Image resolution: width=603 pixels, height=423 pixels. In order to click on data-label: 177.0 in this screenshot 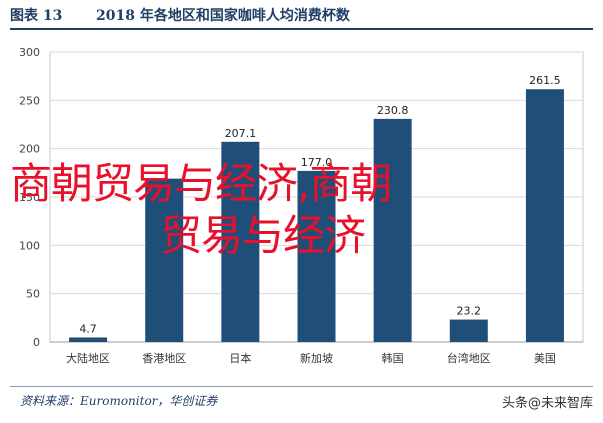, I will do `click(317, 162)`.